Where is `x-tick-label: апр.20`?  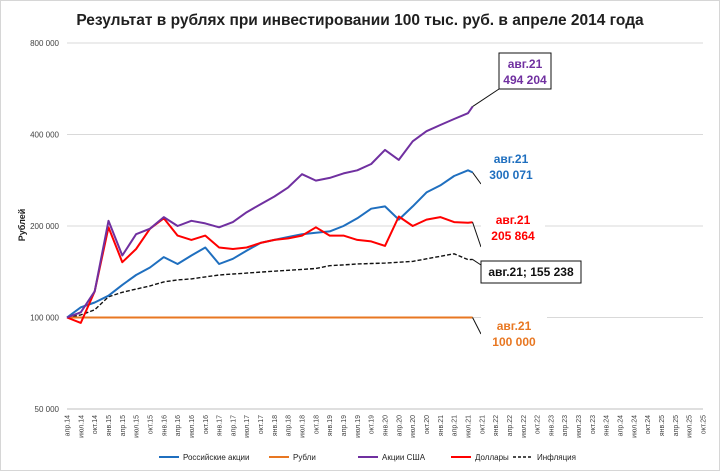
x-tick-label: апр.20 is located at coordinates (399, 425).